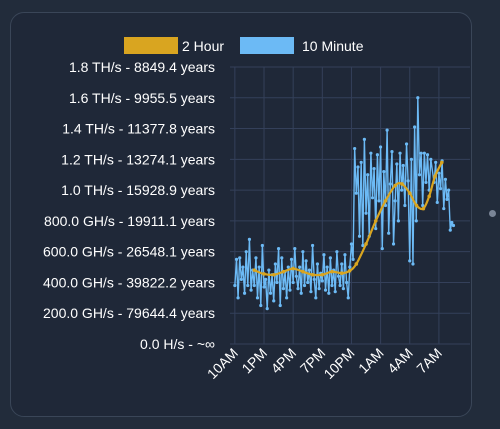  Describe the element at coordinates (284, 361) in the screenshot. I see `x-tick-label: 4PM` at that location.